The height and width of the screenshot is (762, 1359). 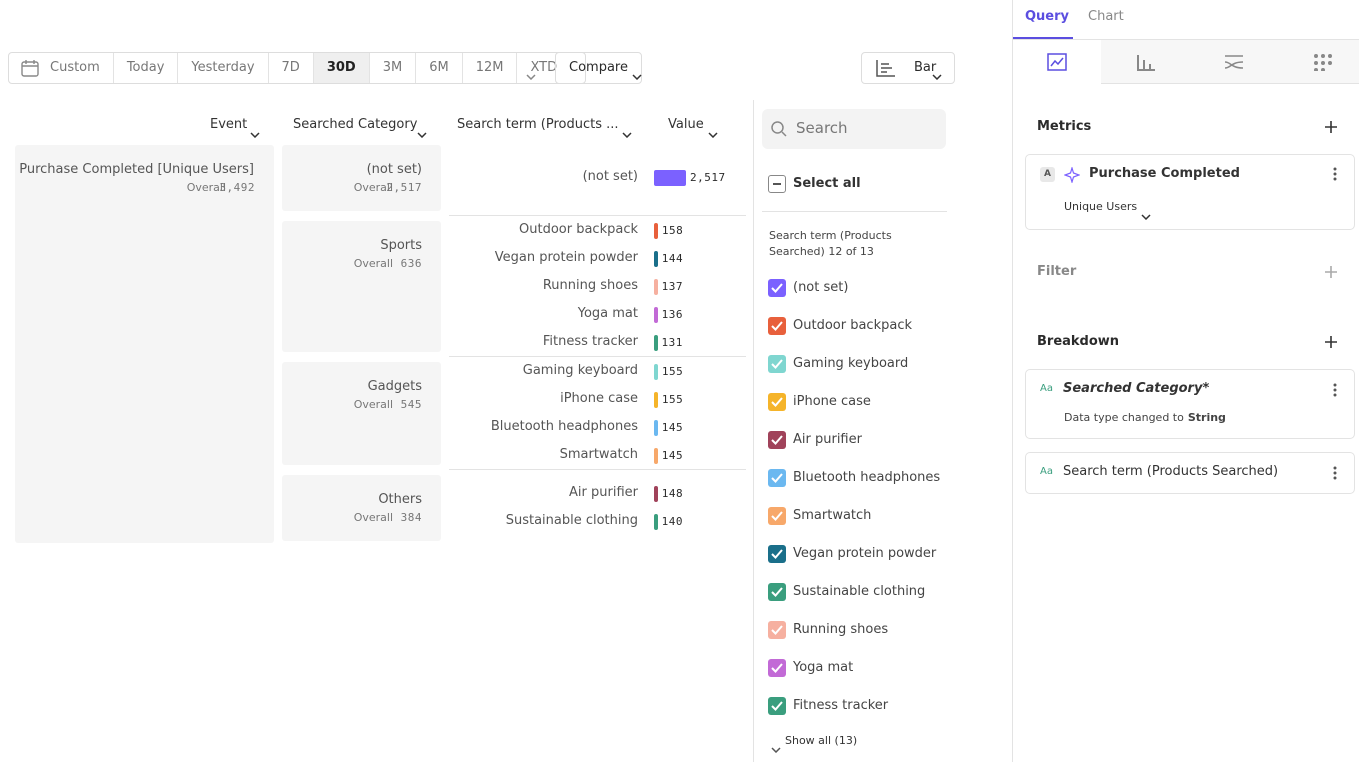 What do you see at coordinates (1057, 271) in the screenshot?
I see `section-title: Filter` at bounding box center [1057, 271].